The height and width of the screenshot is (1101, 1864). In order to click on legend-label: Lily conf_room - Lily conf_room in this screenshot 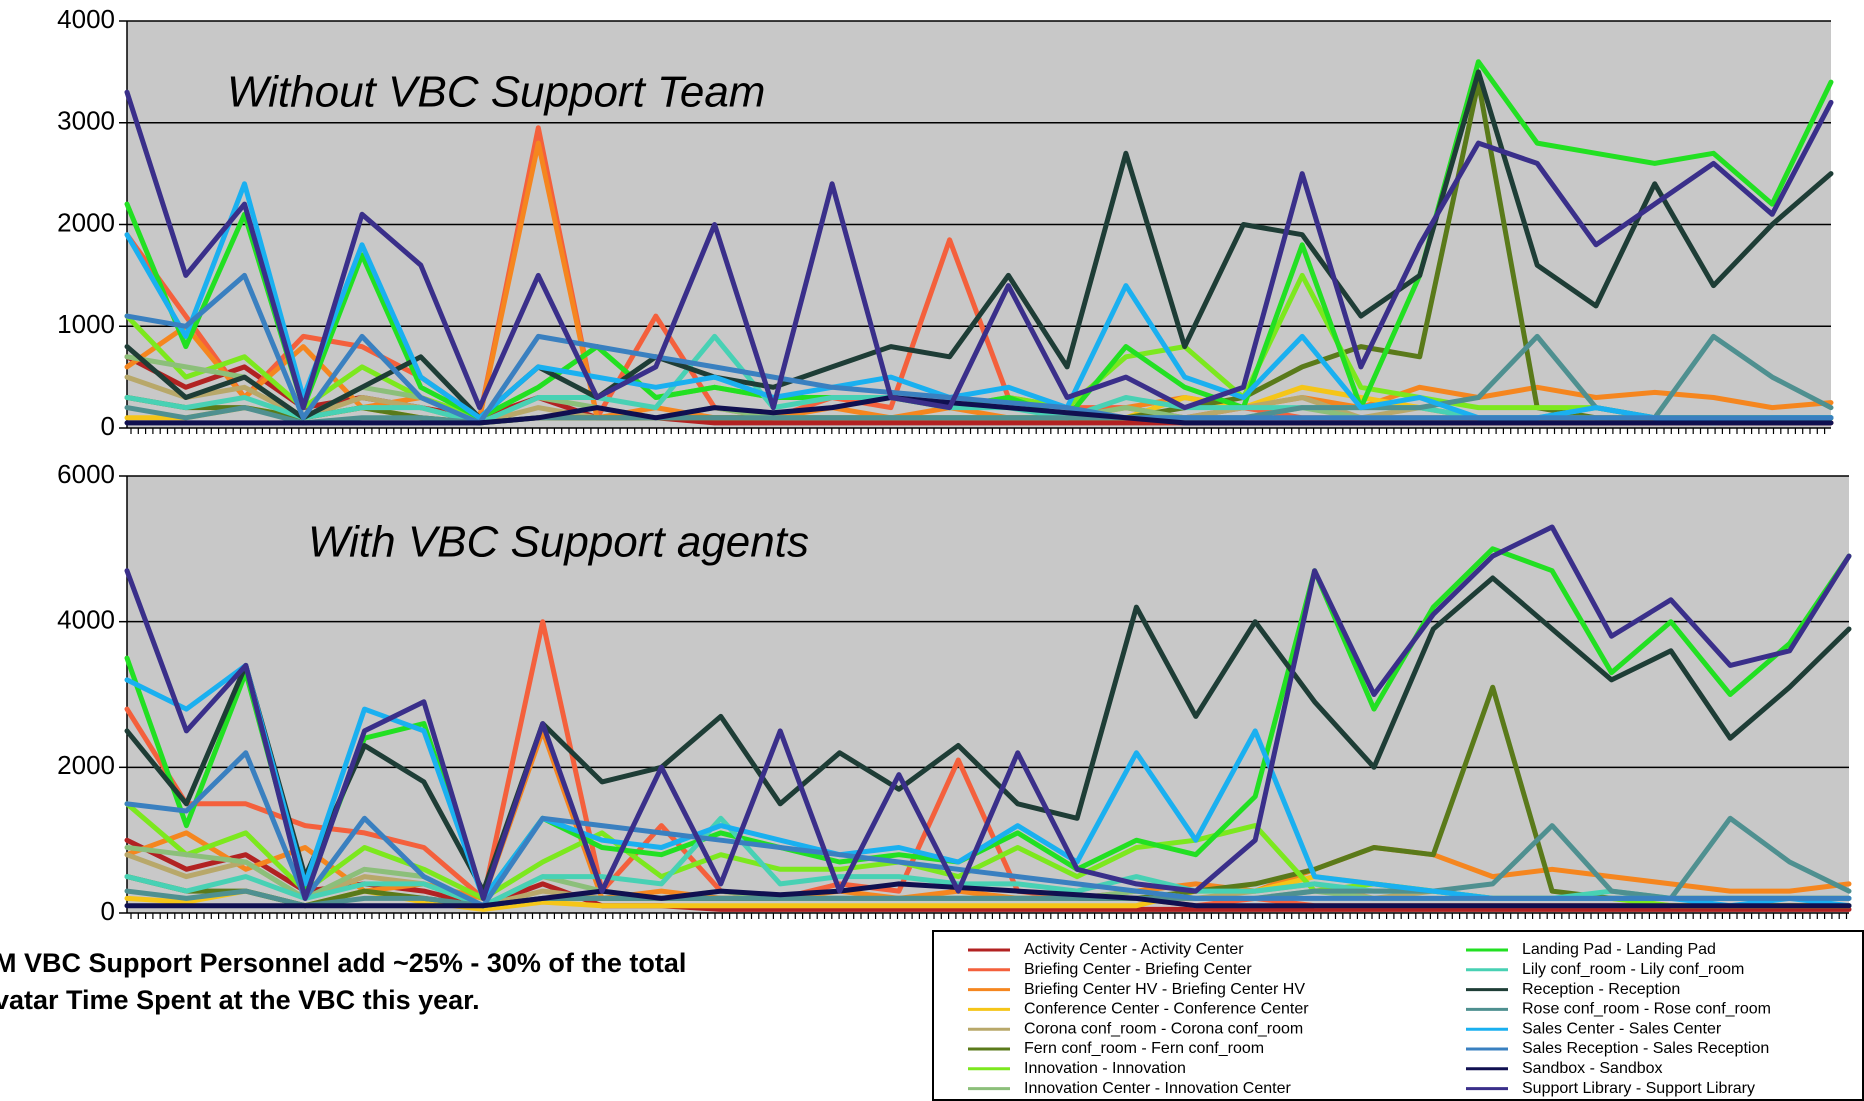, I will do `click(1633, 969)`.